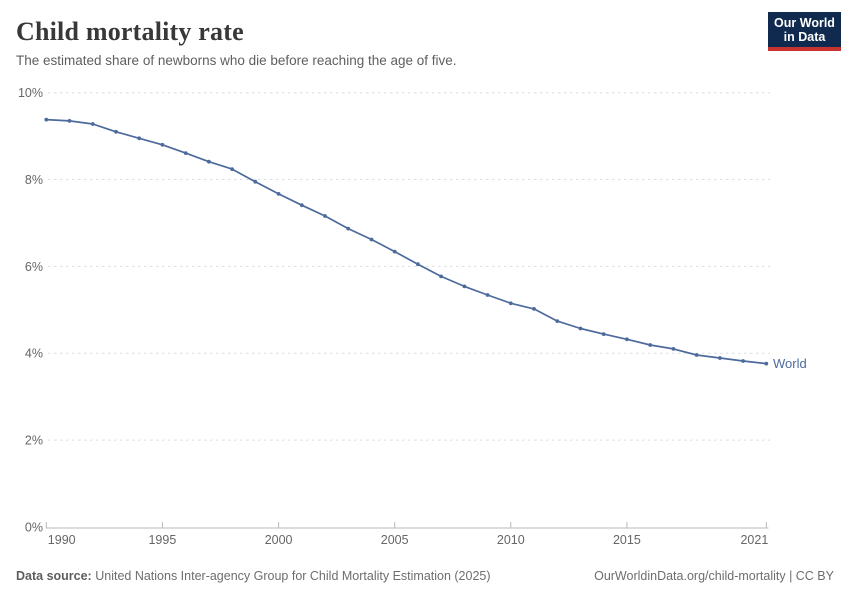 The image size is (850, 600). Describe the element at coordinates (34, 267) in the screenshot. I see `y-axis-tick-label: 6%` at that location.